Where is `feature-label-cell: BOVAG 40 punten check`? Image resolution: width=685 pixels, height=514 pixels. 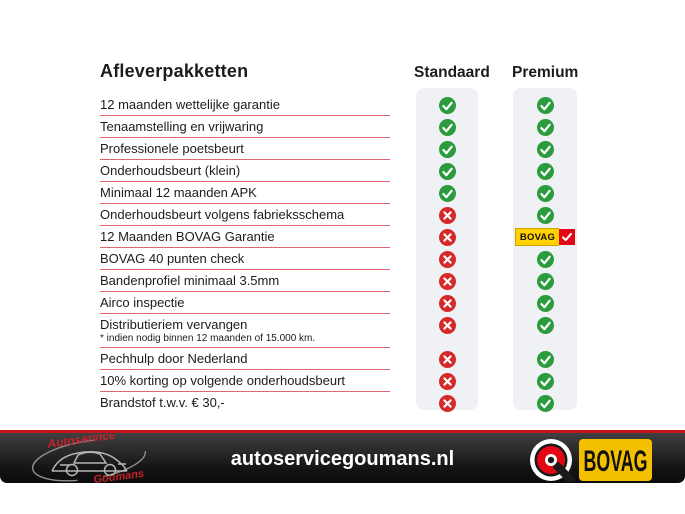
feature-label-cell: BOVAG 40 punten check is located at coordinates (245, 259).